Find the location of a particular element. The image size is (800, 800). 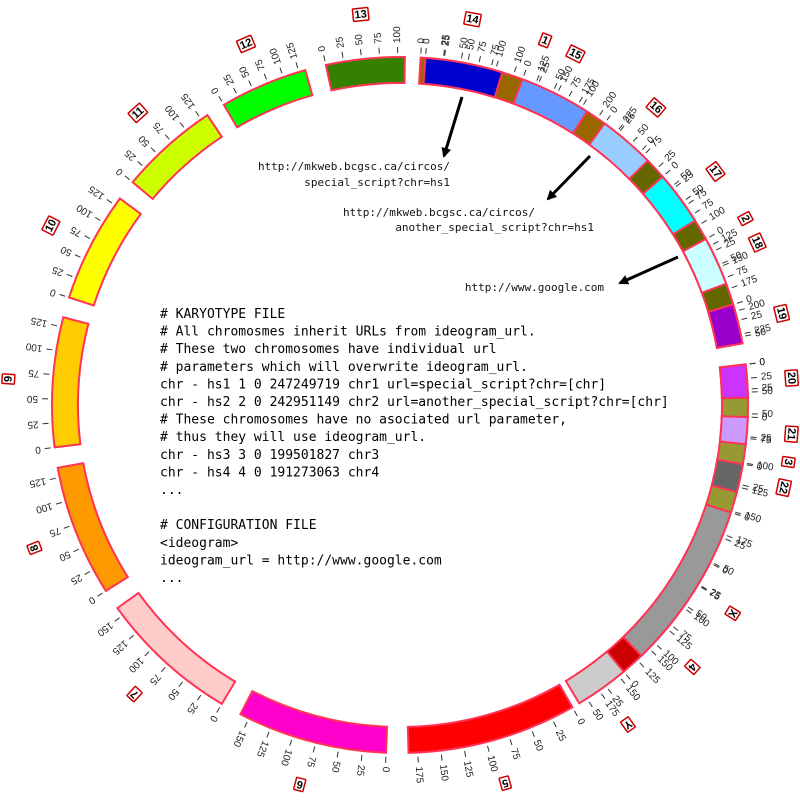

chr-9-tick is located at coordinates (47, 448).